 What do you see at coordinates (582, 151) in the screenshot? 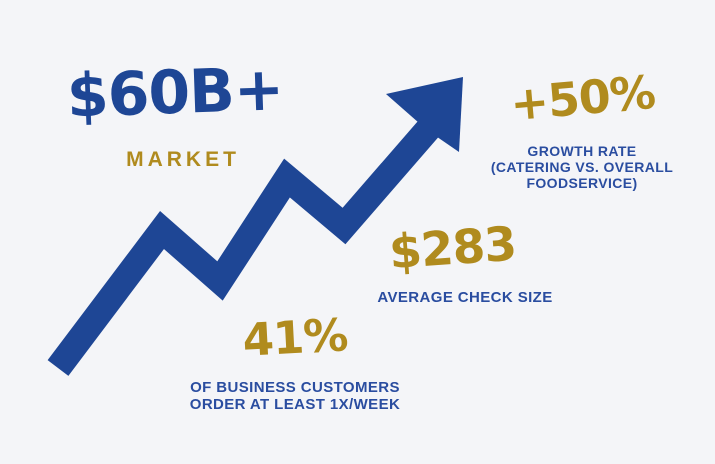
I see `growth-rate-label-line1: GROWTH RATE` at bounding box center [582, 151].